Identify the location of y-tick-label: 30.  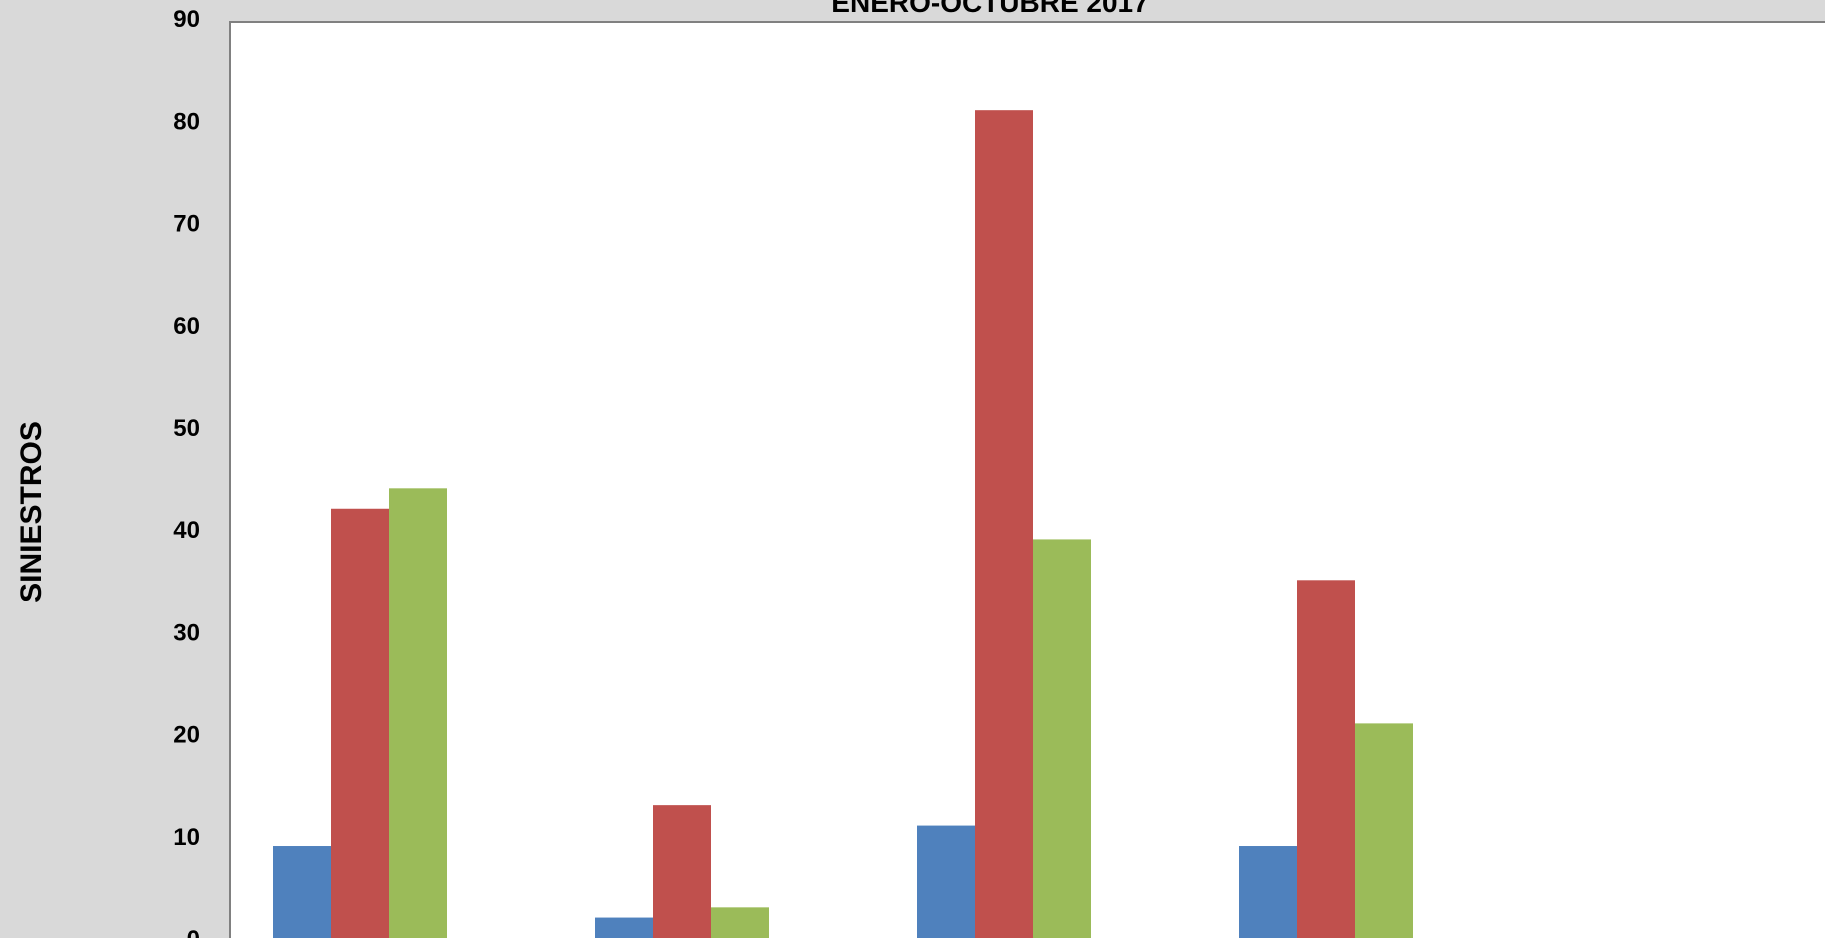
(186, 632).